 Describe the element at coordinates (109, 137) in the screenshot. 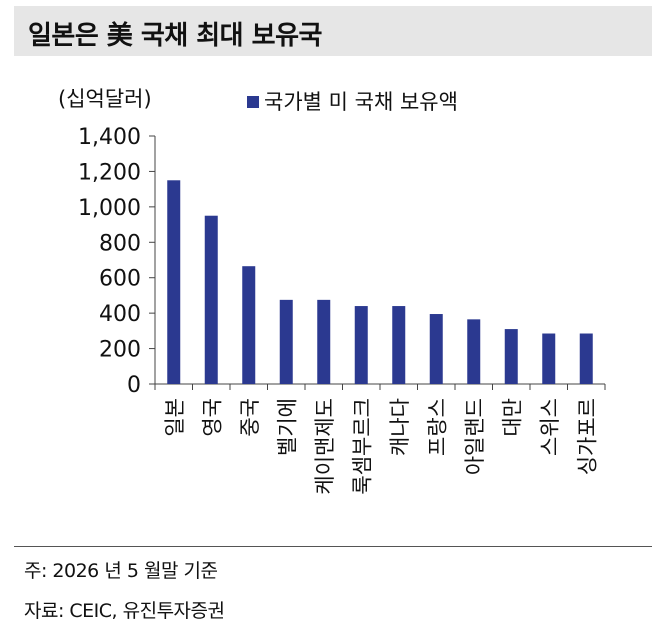

I see `y-tick-label: 1,400` at that location.